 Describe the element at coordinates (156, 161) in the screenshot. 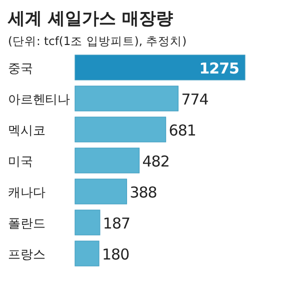

I see `data-label: 482` at that location.